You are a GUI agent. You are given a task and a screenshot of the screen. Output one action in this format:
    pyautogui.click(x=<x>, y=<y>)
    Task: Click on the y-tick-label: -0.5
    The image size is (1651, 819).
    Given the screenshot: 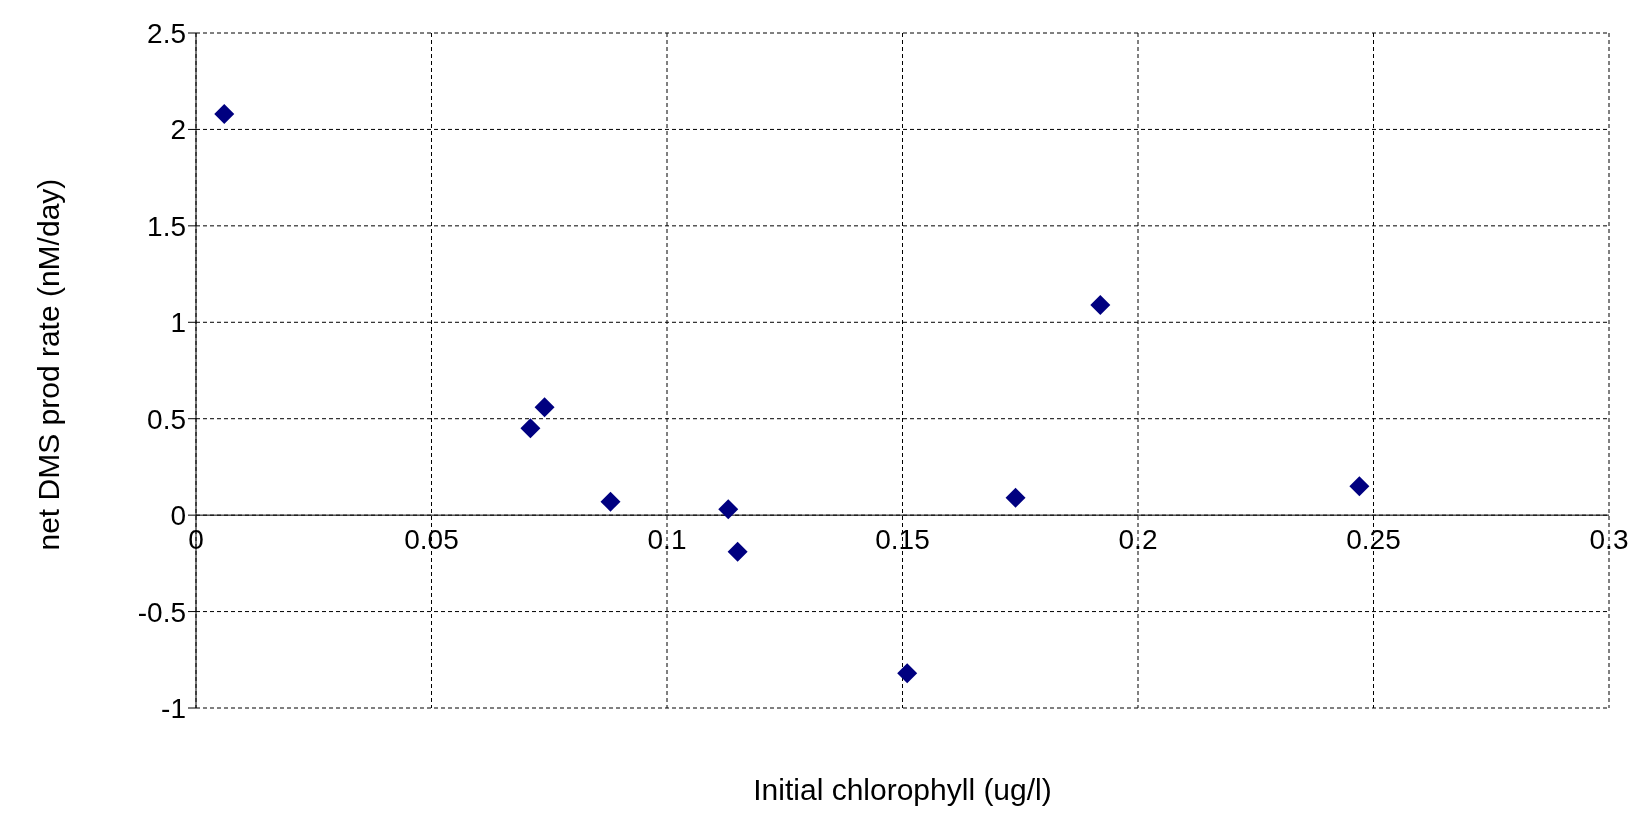 What is the action you would take?
    pyautogui.click(x=161, y=612)
    